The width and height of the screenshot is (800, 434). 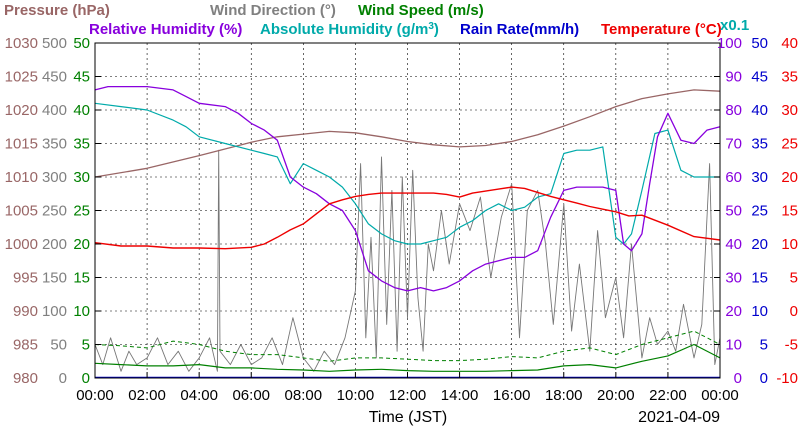 What do you see at coordinates (21, 144) in the screenshot?
I see `y-tick-label: 1015` at bounding box center [21, 144].